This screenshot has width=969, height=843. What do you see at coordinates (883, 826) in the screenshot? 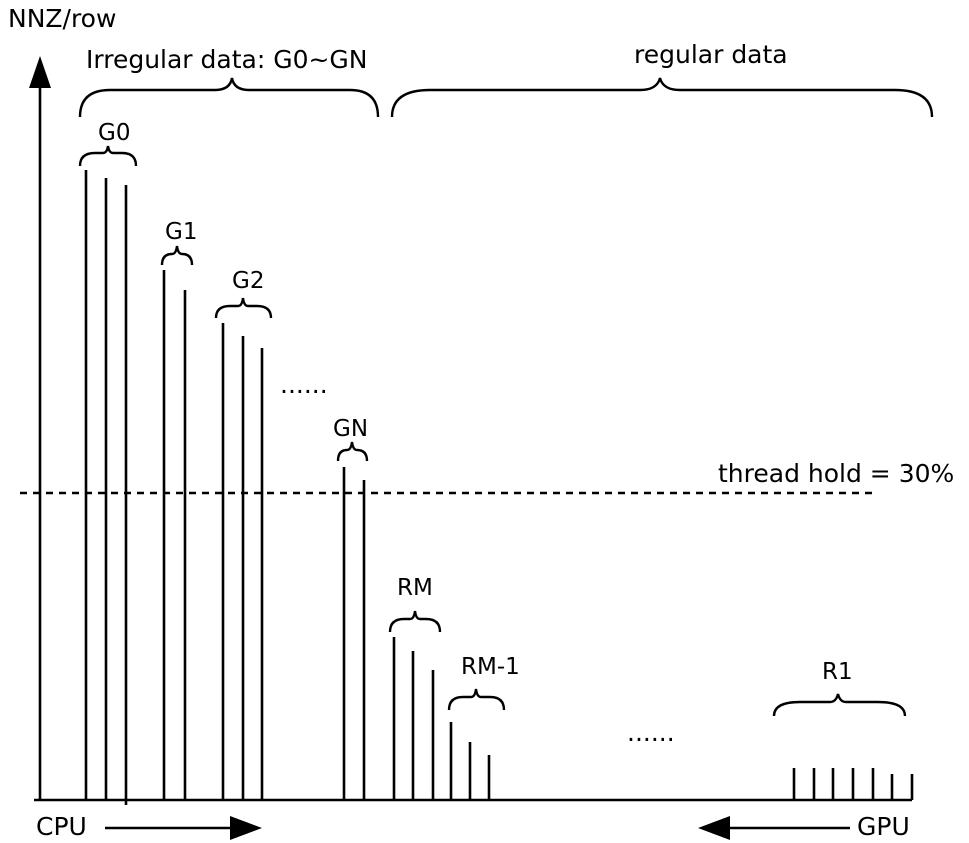
I see `gpu-label: GPU` at bounding box center [883, 826].